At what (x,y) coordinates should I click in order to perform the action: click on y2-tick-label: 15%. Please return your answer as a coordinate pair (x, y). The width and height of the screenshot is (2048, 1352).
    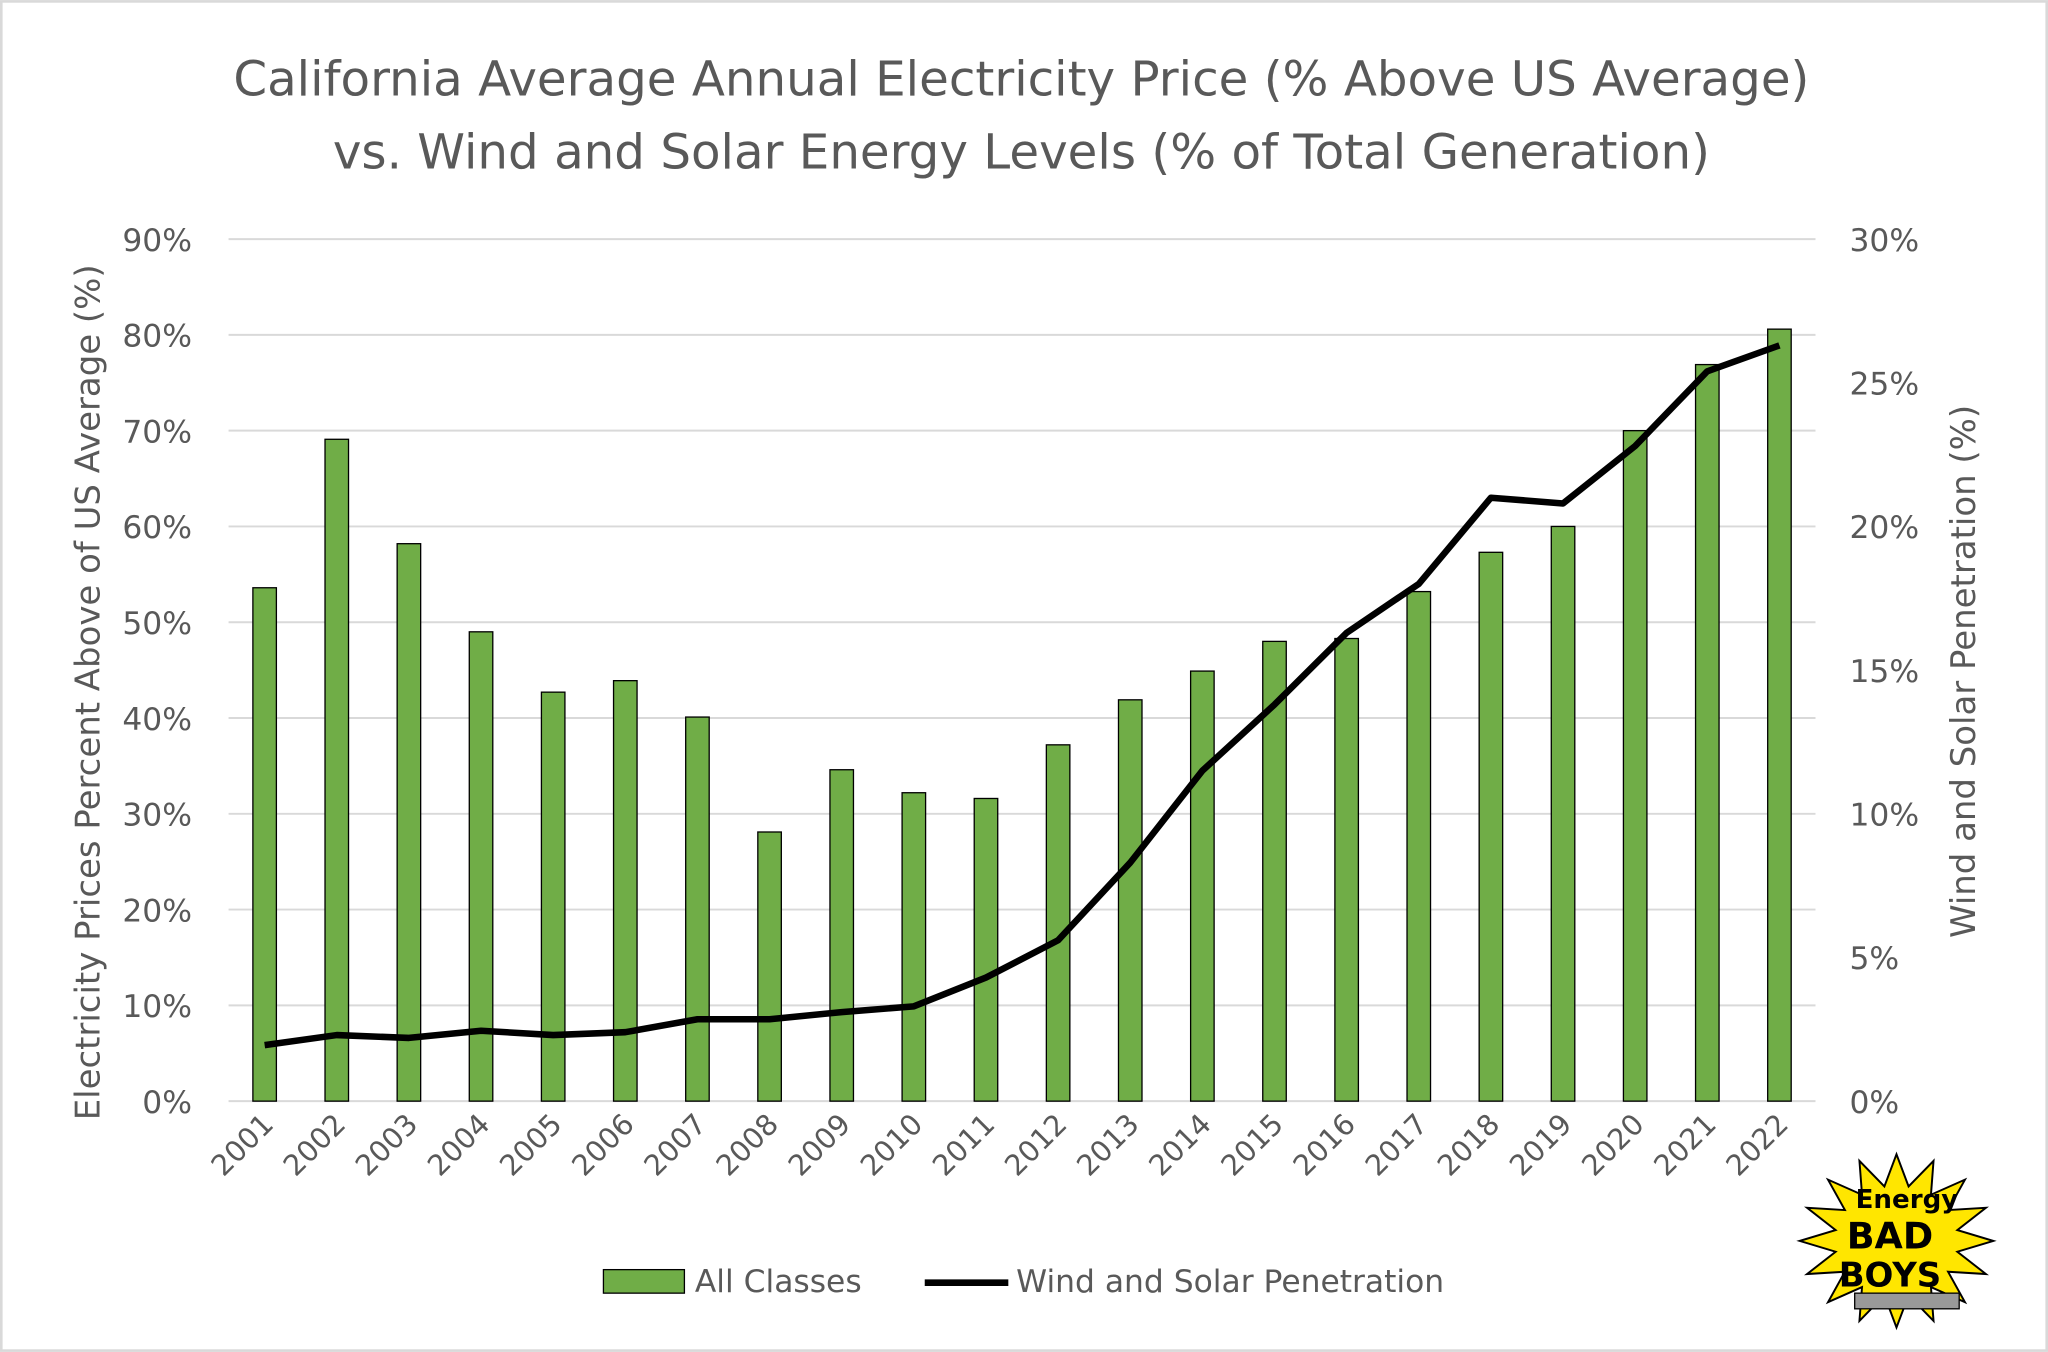
    Looking at the image, I should click on (1884, 672).